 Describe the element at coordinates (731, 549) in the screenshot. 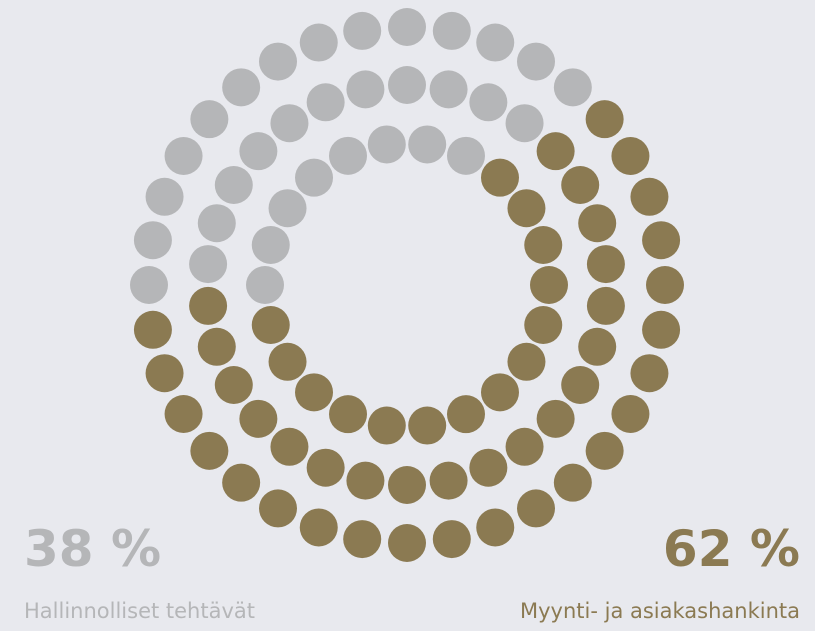

I see `value-label: 62 %` at that location.